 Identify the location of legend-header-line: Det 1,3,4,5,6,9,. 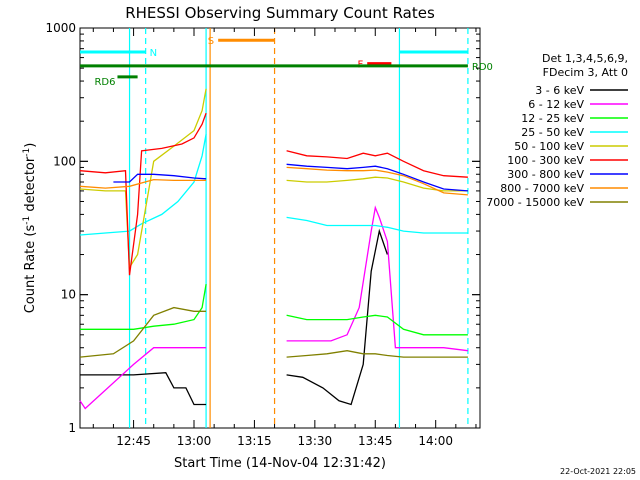
(585, 58).